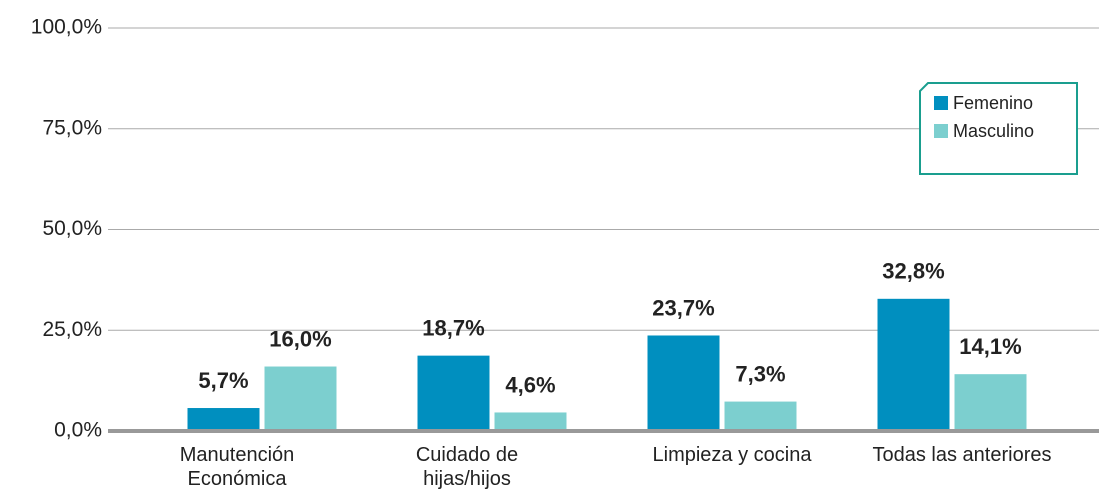  I want to click on data-label: 5,7%, so click(223, 380).